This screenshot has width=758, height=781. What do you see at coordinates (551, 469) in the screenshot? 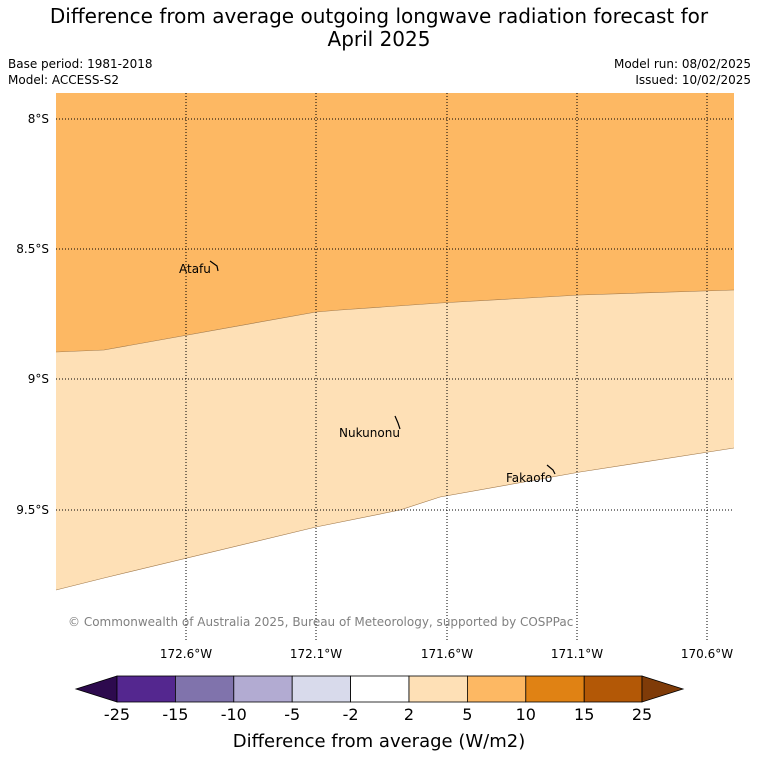
I see `fakaofo-coastline` at bounding box center [551, 469].